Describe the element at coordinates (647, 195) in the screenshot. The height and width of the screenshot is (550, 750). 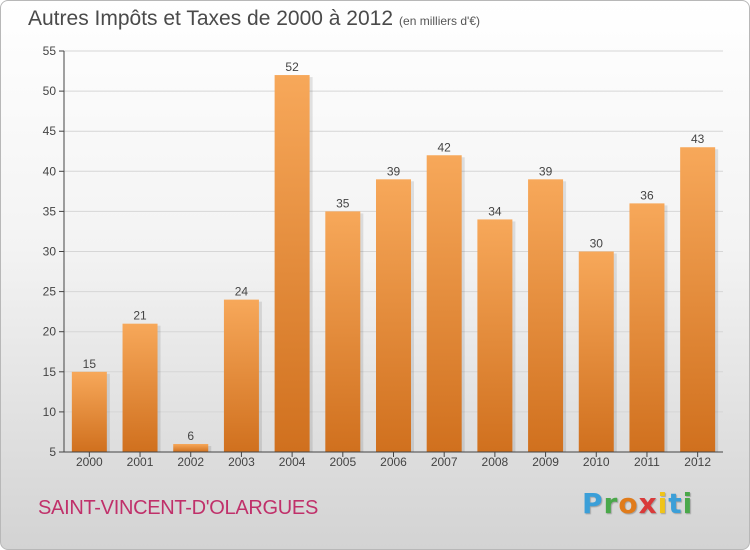
I see `bar-value-label: 36` at that location.